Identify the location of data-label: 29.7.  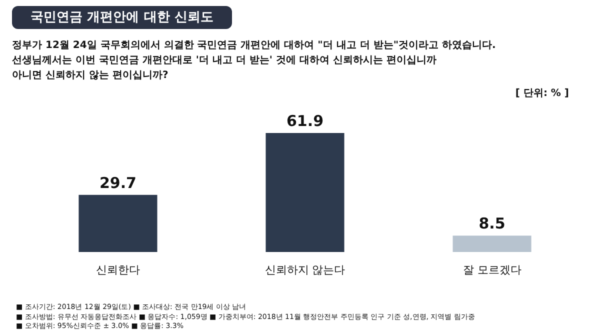
(117, 183).